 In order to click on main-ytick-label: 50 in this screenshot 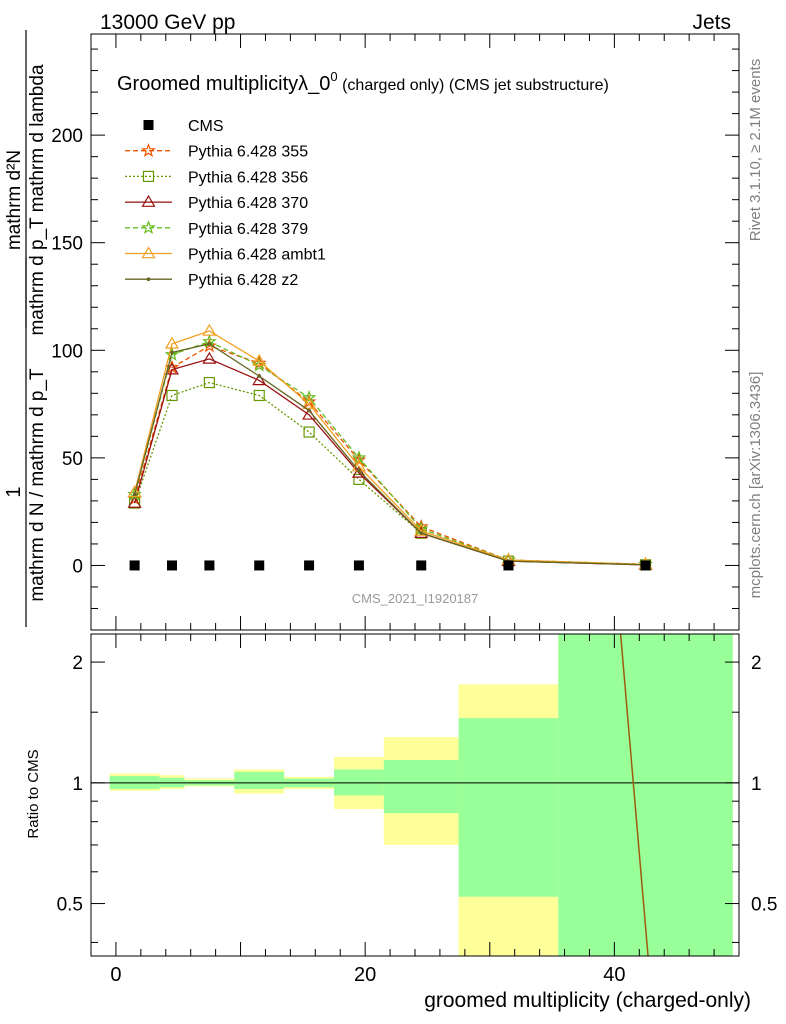, I will do `click(72, 459)`.